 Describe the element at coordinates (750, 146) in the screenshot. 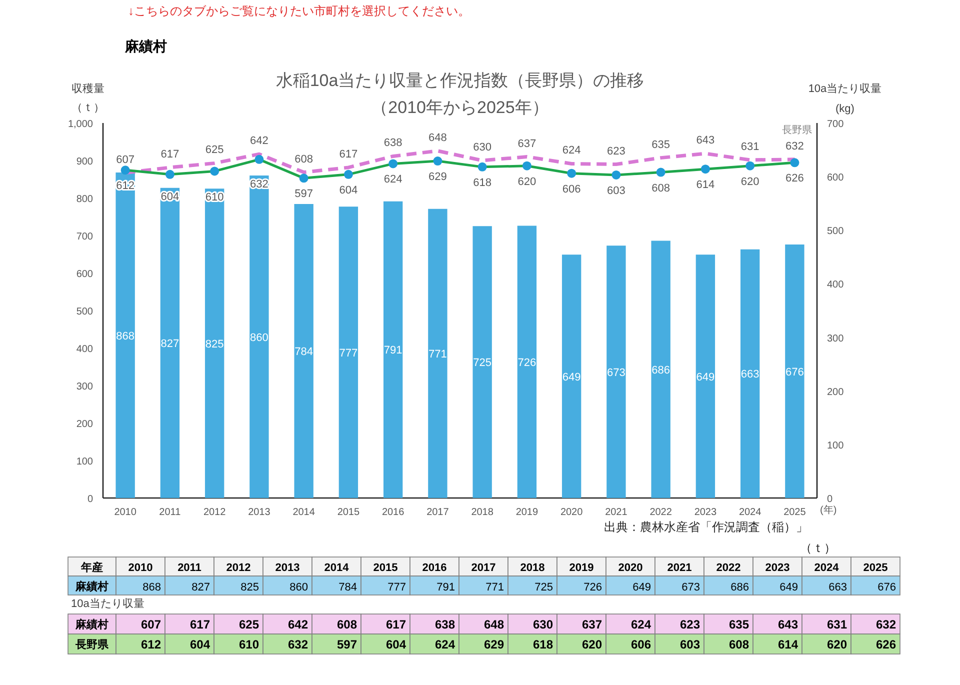

I see `data-label: 631` at that location.